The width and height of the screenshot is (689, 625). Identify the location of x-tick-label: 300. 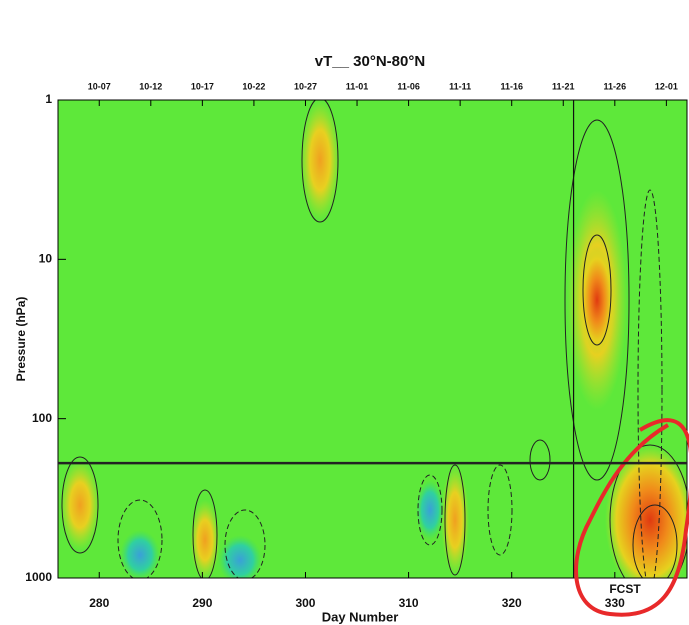
(305, 603).